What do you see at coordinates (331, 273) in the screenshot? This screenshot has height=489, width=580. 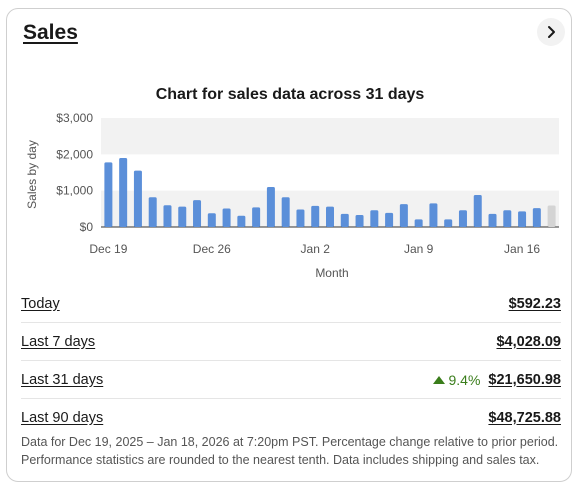 I see `x-axis-label: Month` at bounding box center [331, 273].